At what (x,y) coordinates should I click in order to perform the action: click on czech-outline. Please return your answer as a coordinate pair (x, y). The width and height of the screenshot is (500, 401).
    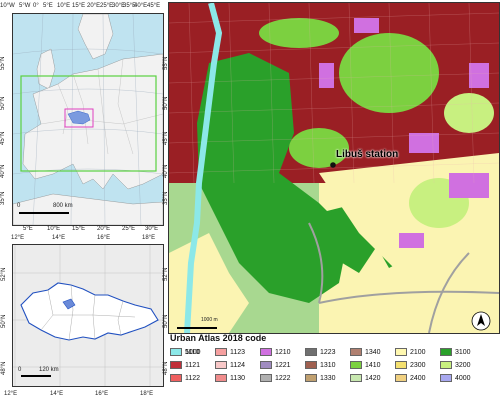
    Looking at the image, I should click on (79, 117).